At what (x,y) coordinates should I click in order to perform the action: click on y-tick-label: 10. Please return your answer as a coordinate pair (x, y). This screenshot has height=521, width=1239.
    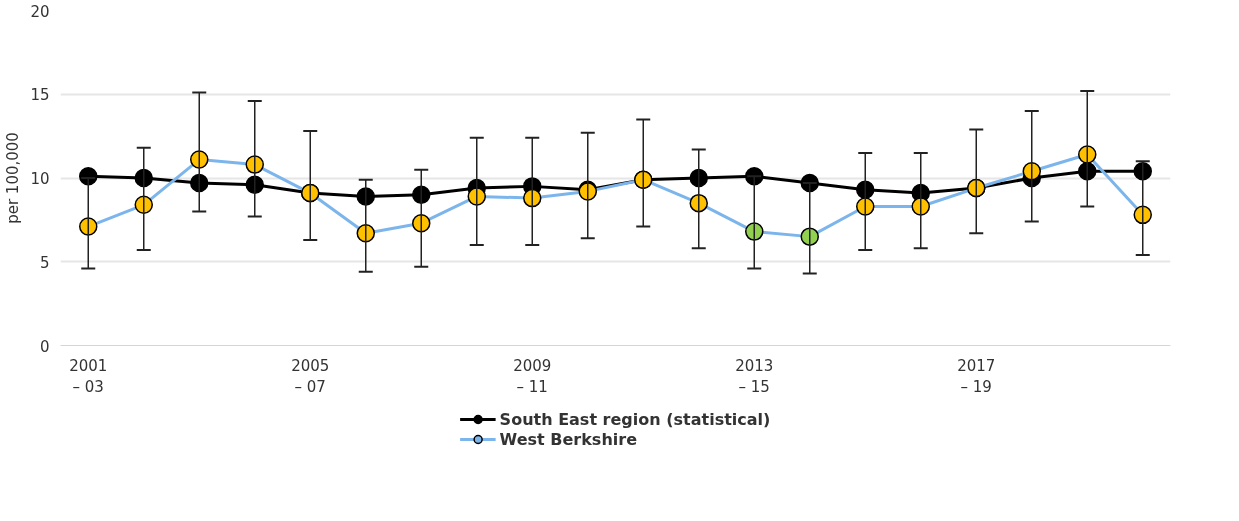
    Looking at the image, I should click on (40, 179).